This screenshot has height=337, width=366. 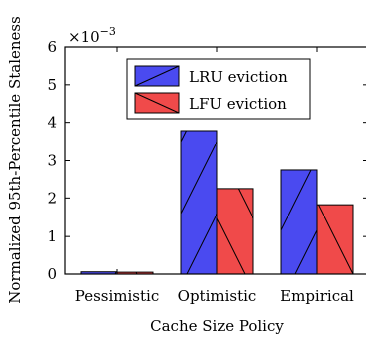 I want to click on legend-label-lru: LRU eviction, so click(x=238, y=77).